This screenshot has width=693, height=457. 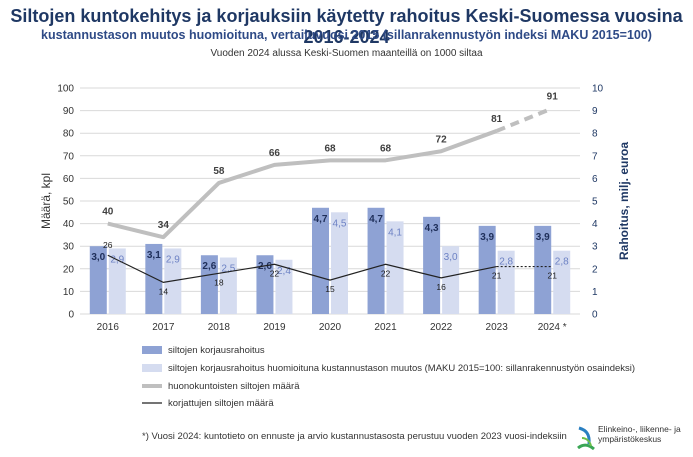 What do you see at coordinates (552, 327) in the screenshot?
I see `x-tick-label: 2024 *` at bounding box center [552, 327].